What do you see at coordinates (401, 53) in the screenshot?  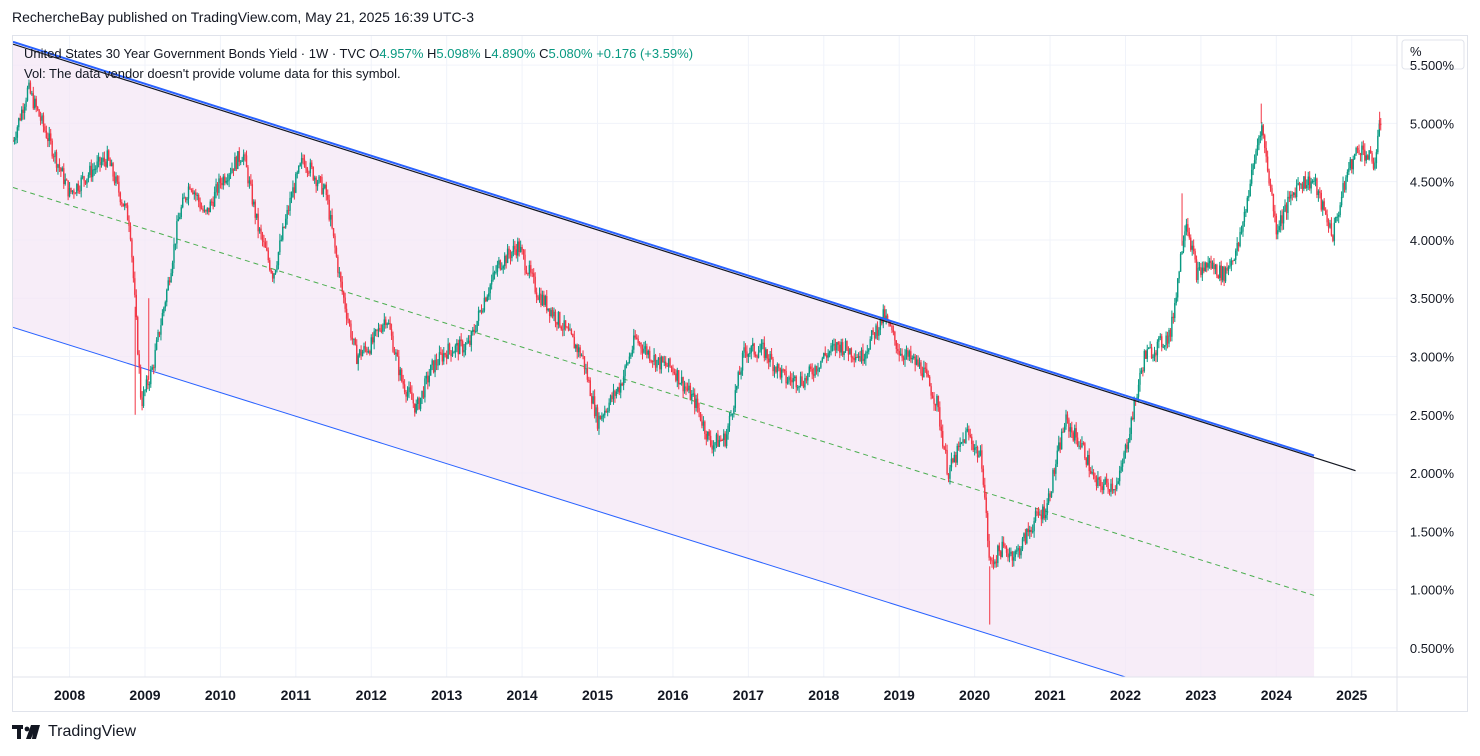 I see `legend-open-value: 4.957%` at bounding box center [401, 53].